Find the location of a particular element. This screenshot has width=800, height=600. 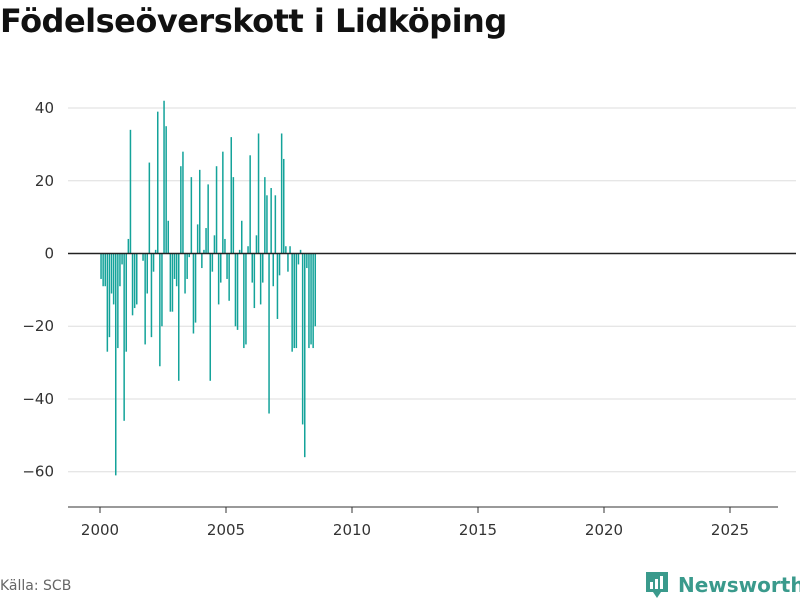

y-tick-label: 20 is located at coordinates (44, 181).